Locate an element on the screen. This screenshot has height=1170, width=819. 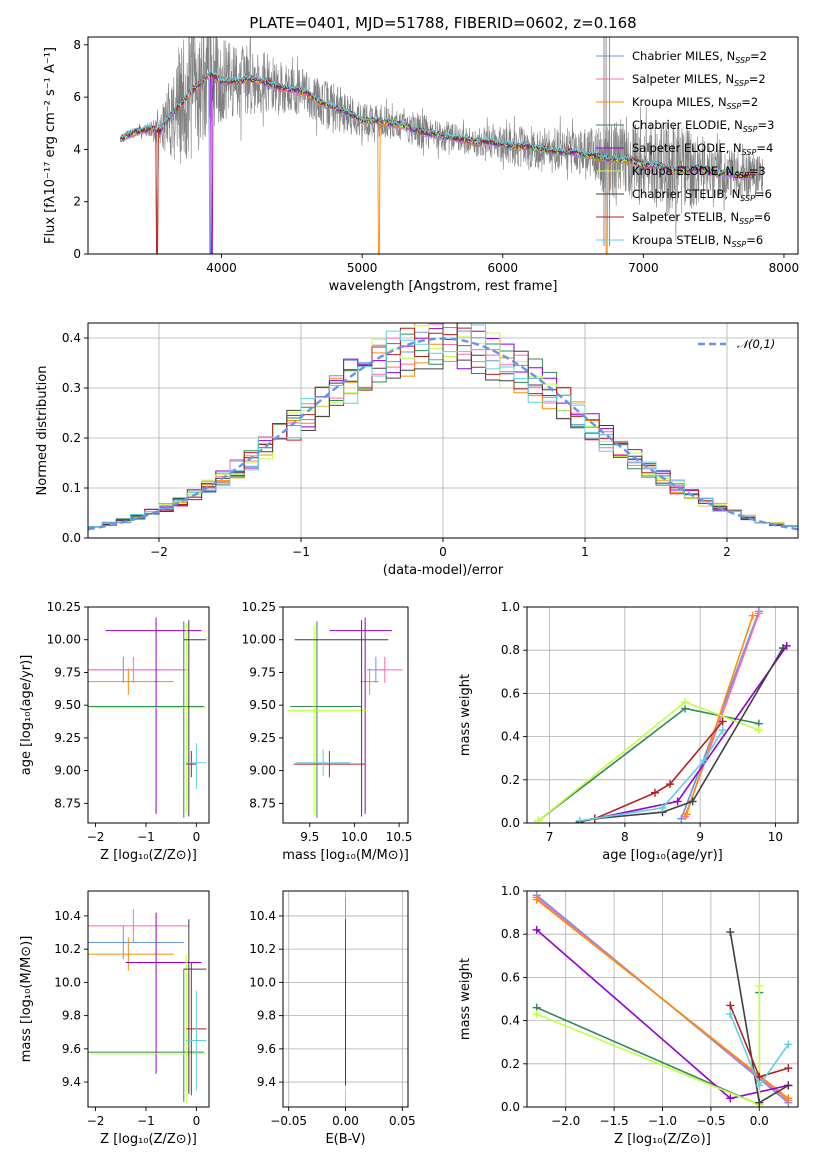
y-tick-label: 0.8 is located at coordinates (510, 934).